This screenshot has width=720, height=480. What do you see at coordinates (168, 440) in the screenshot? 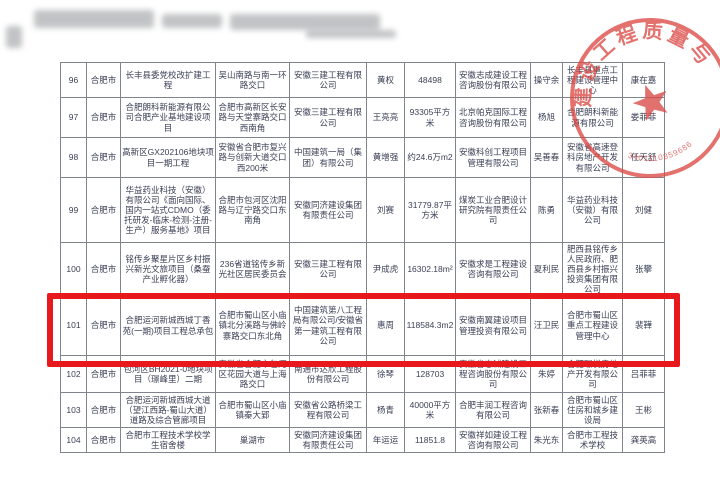
I see `cell-project: 合肥市工程技术学校学生宿舍楼` at bounding box center [168, 440].